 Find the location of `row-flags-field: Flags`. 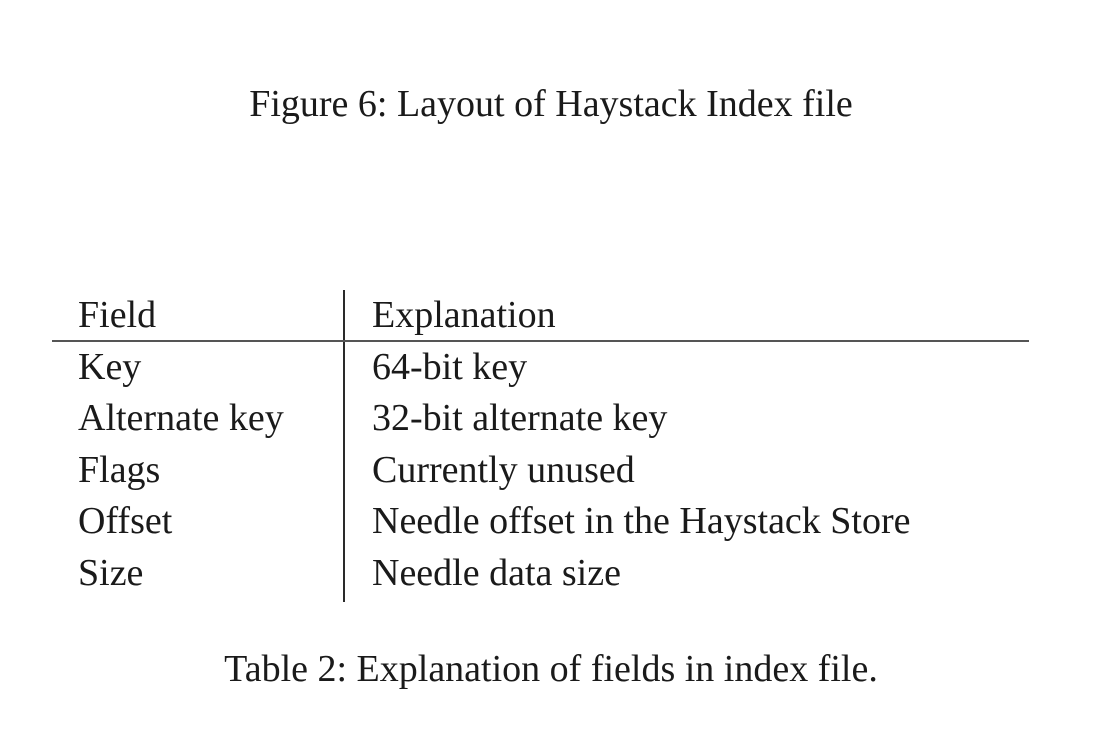

row-flags-field: Flags is located at coordinates (119, 470).